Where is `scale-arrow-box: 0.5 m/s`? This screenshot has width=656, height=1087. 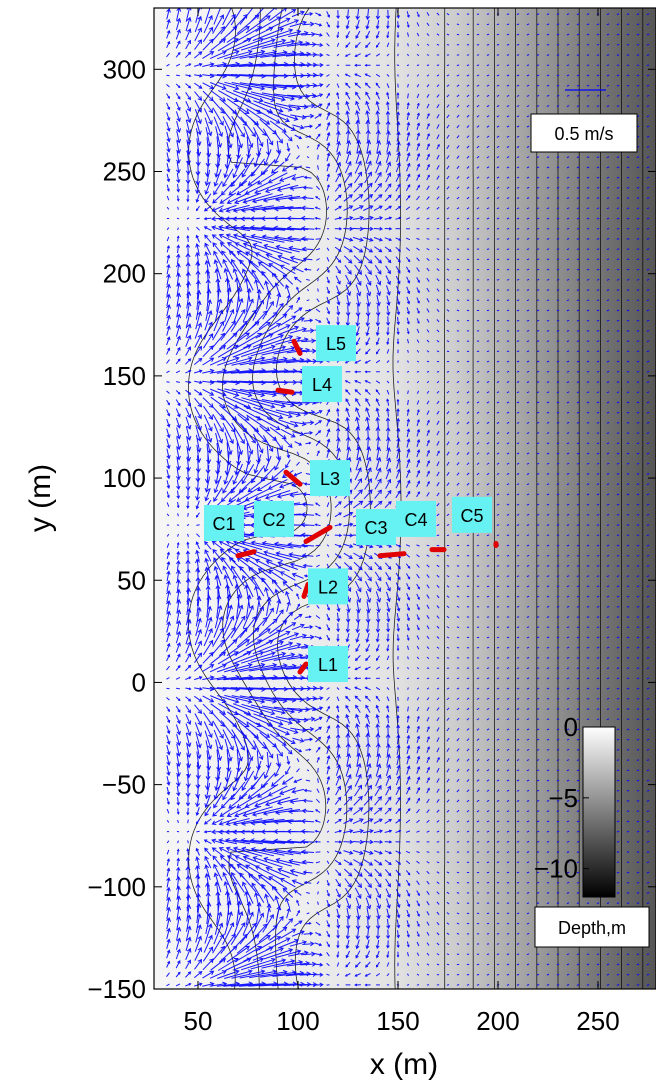
scale-arrow-box: 0.5 m/s is located at coordinates (584, 121).